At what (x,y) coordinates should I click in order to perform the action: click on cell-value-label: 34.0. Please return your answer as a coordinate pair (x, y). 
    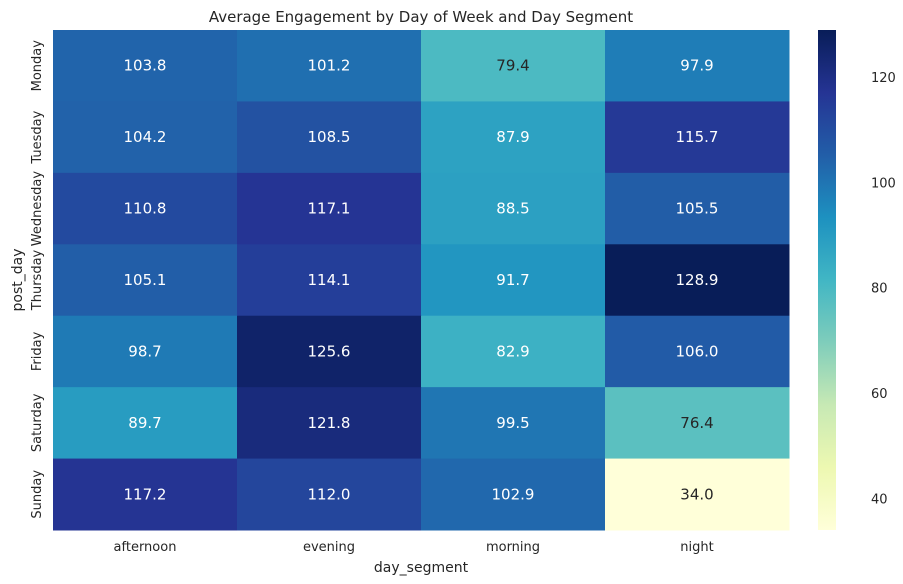
    Looking at the image, I should click on (696, 494).